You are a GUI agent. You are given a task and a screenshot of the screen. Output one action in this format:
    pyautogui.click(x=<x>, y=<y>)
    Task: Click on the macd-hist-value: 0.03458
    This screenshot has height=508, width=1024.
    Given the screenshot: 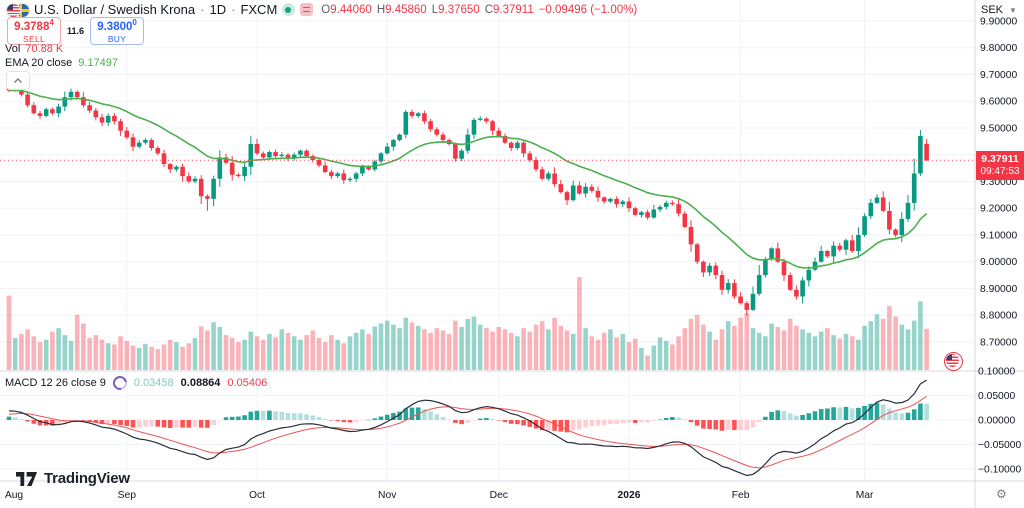 What is the action you would take?
    pyautogui.click(x=153, y=383)
    